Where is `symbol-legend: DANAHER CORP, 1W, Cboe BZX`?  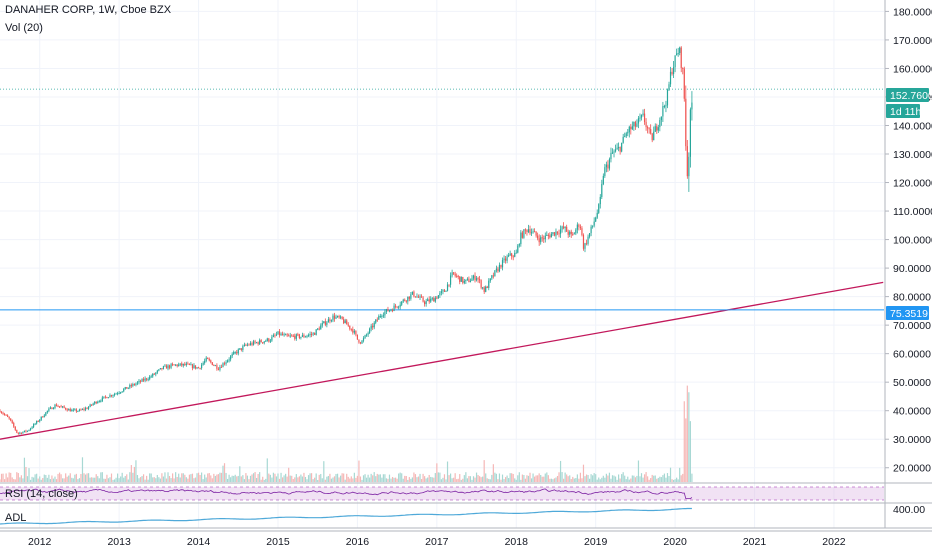 symbol-legend: DANAHER CORP, 1W, Cboe BZX is located at coordinates (88, 10).